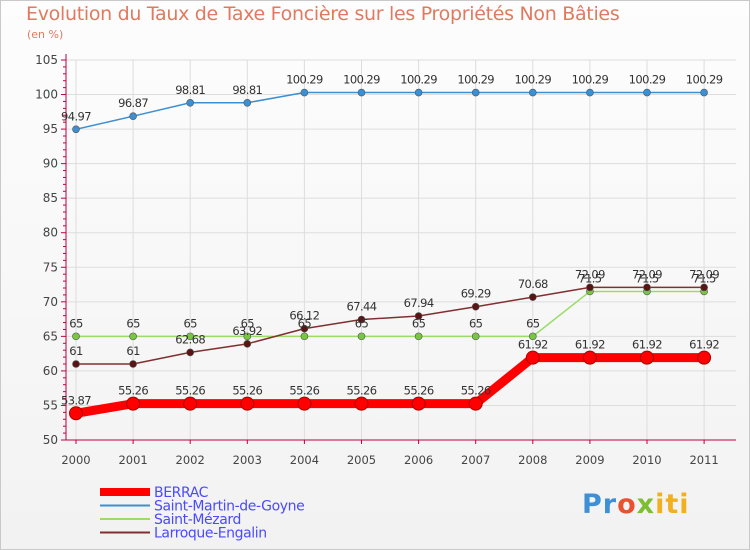 The width and height of the screenshot is (750, 550). What do you see at coordinates (45, 34) in the screenshot?
I see `unit-label: (en %)` at bounding box center [45, 34].